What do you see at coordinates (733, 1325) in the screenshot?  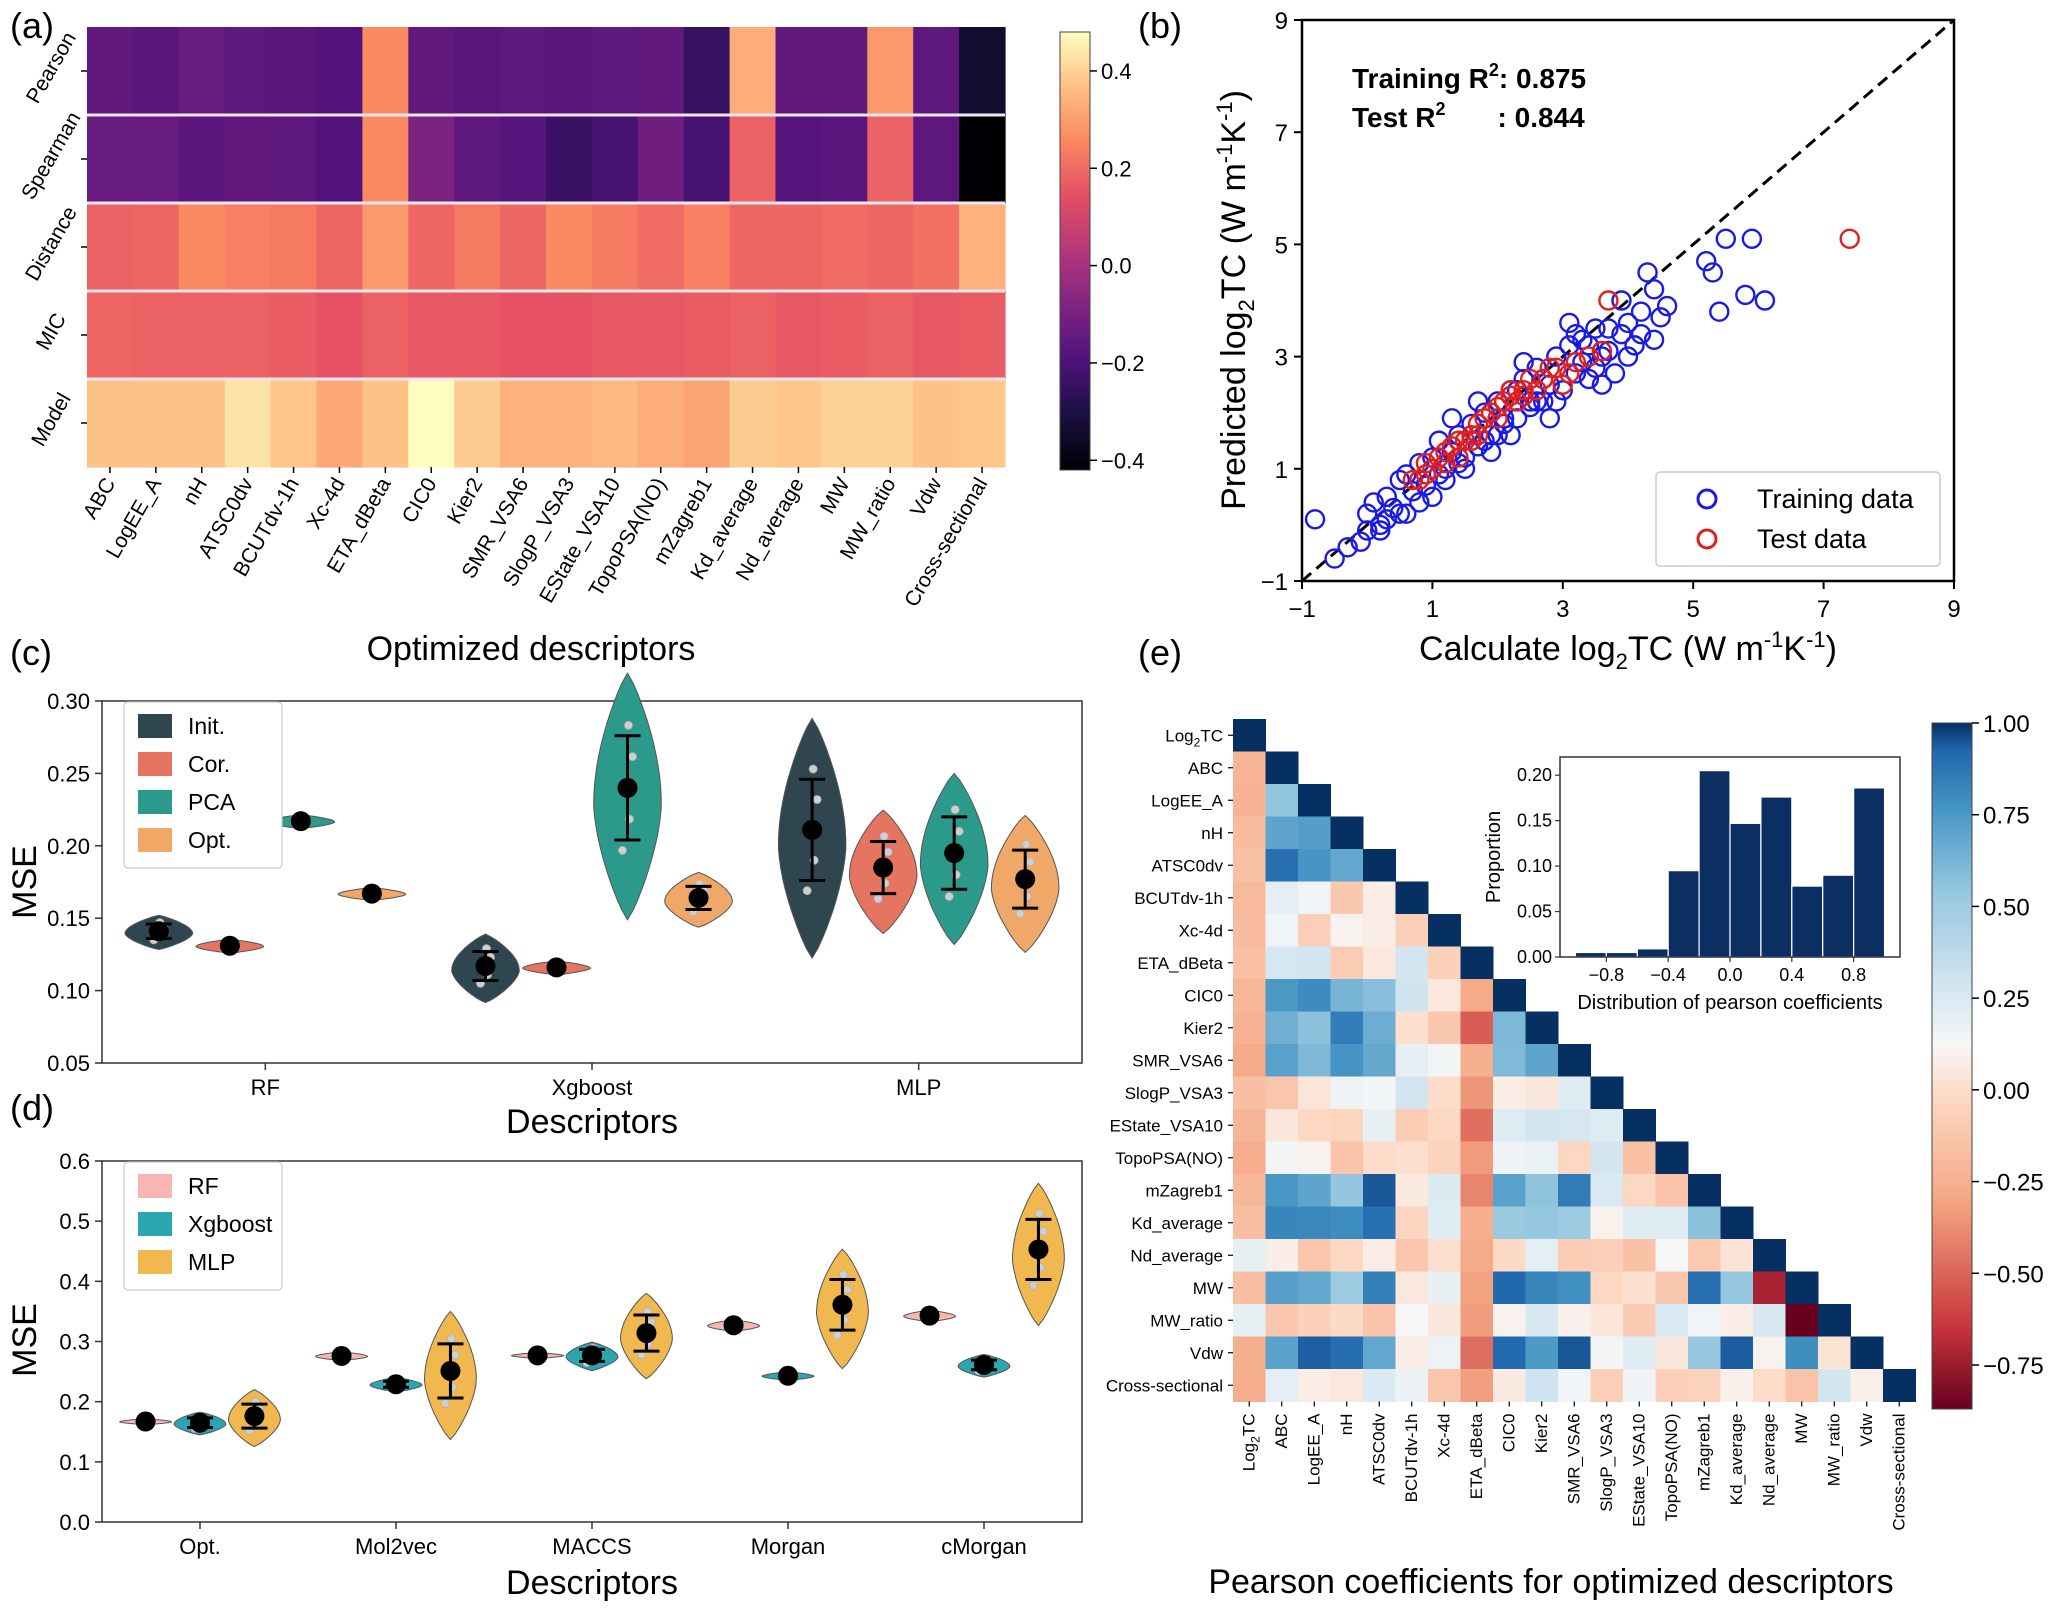 I see `violin-d-mean-point` at bounding box center [733, 1325].